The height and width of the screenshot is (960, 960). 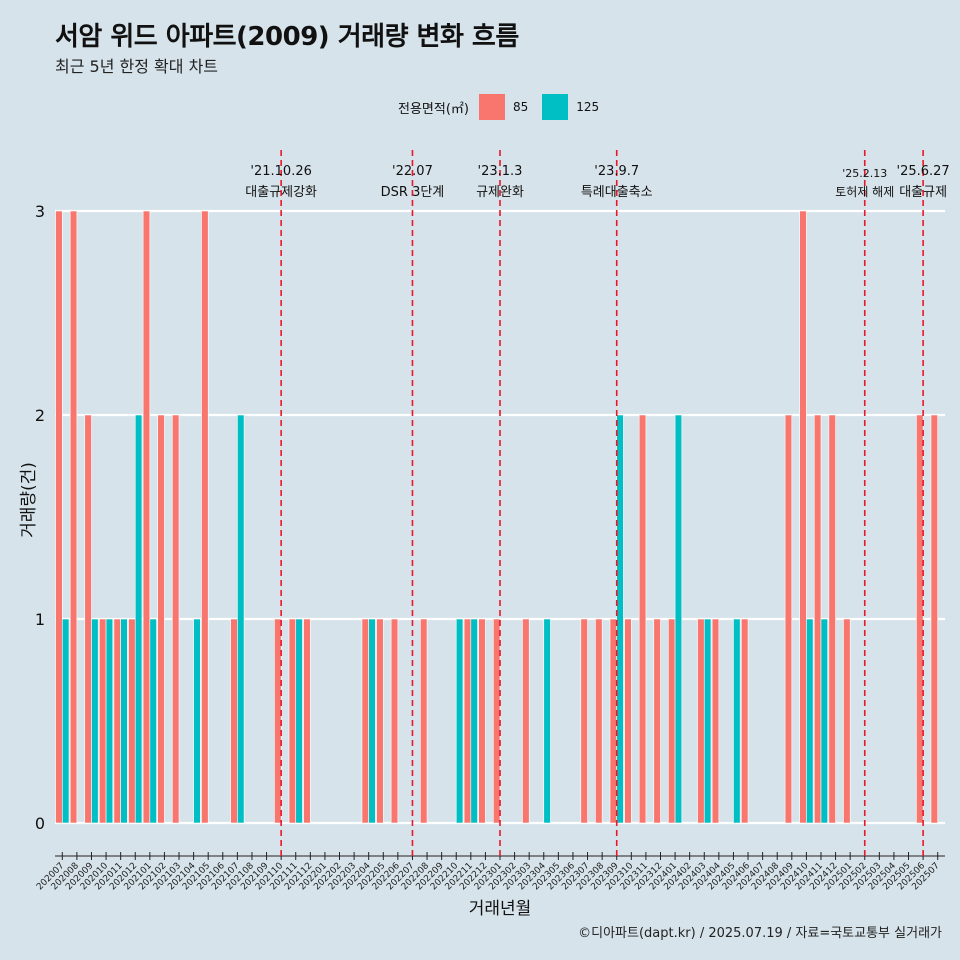 What do you see at coordinates (433, 109) in the screenshot?
I see `legend-title: 전용면적(㎡)` at bounding box center [433, 109].